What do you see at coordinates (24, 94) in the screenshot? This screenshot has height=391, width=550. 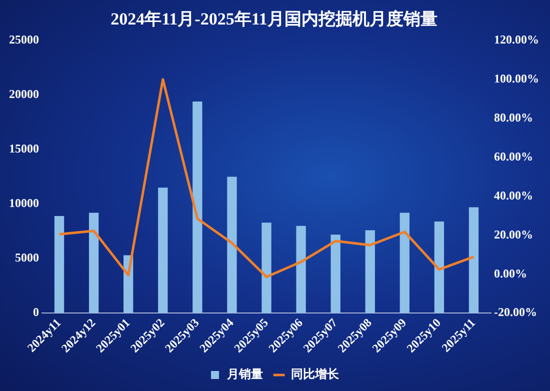 I see `y-tick-label: 20000` at bounding box center [24, 94].